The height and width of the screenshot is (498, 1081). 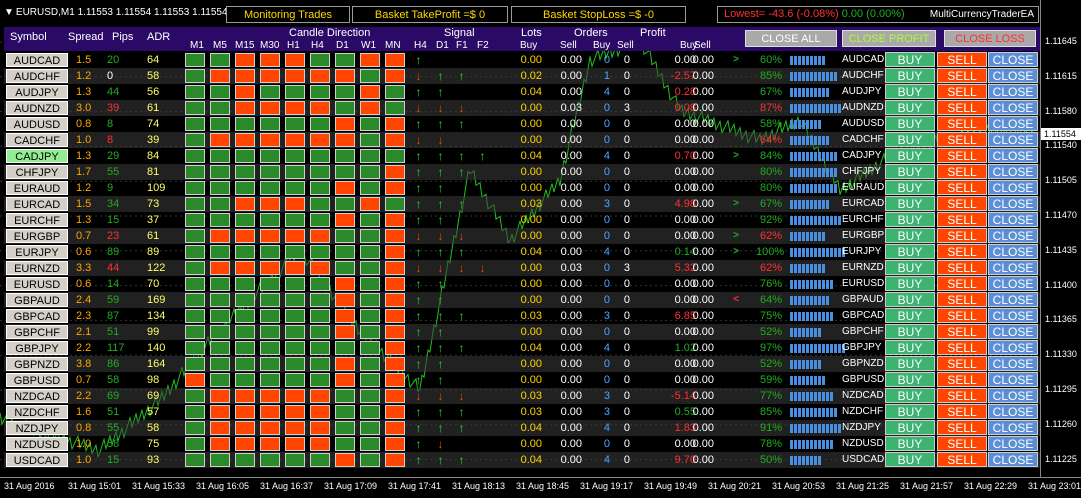 What do you see at coordinates (37, 108) in the screenshot?
I see `symbol-button: AUDNZD` at bounding box center [37, 108].